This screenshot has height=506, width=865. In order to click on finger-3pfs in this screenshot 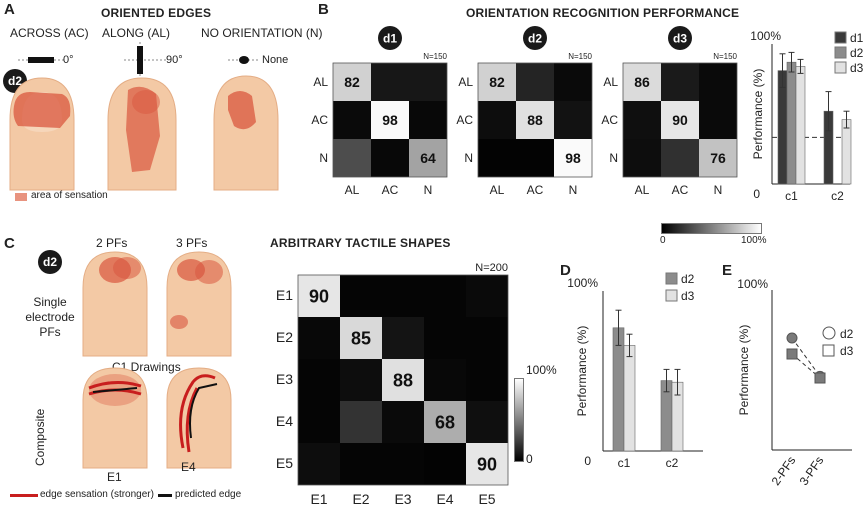, I will do `click(199, 304)`.